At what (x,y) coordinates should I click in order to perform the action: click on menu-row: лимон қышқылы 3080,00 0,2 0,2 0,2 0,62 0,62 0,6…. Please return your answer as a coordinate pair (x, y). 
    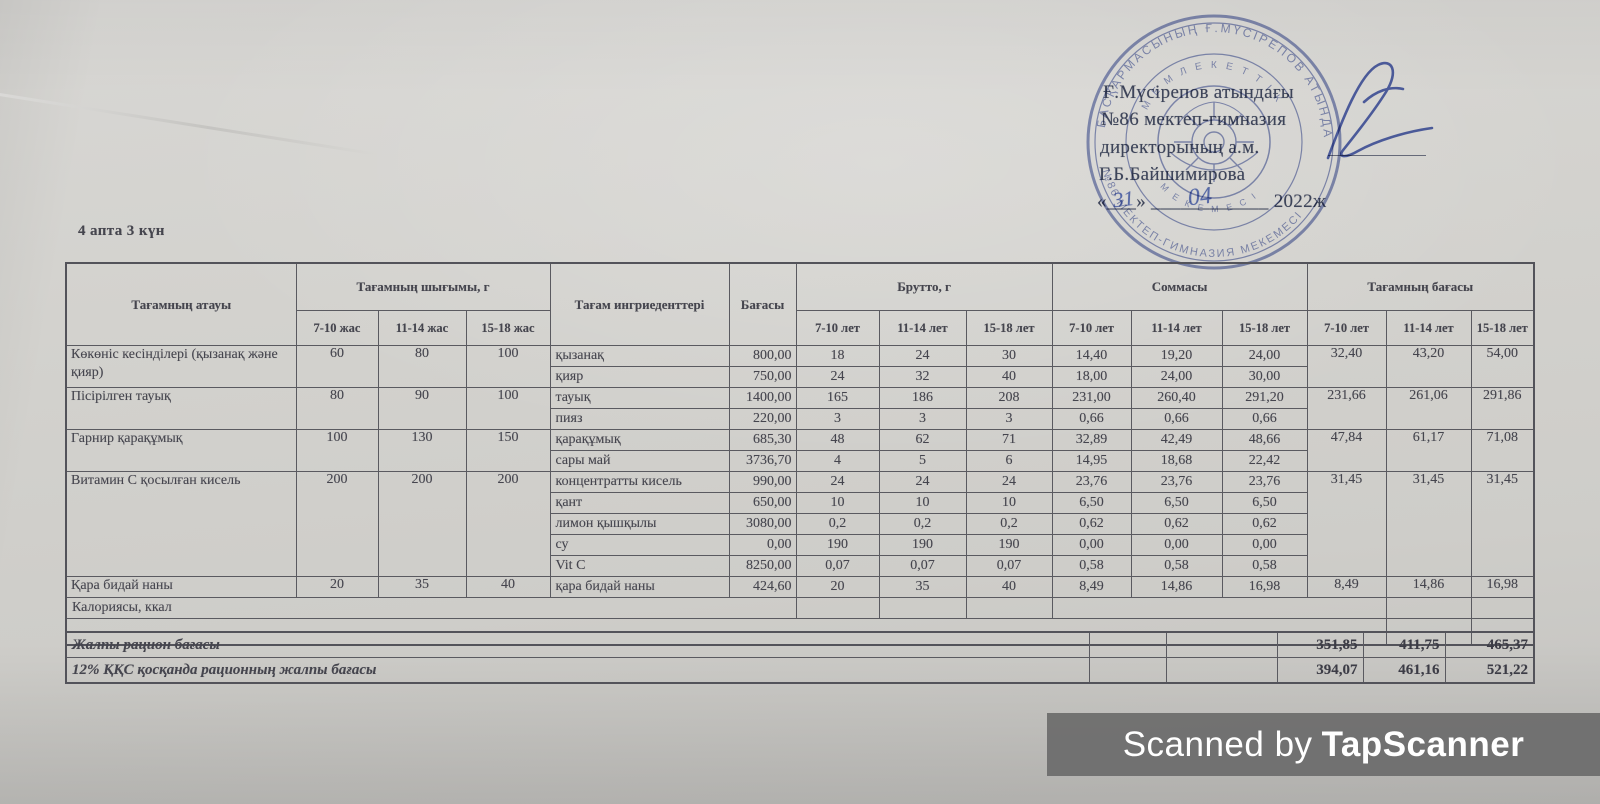
    Looking at the image, I should click on (800, 524).